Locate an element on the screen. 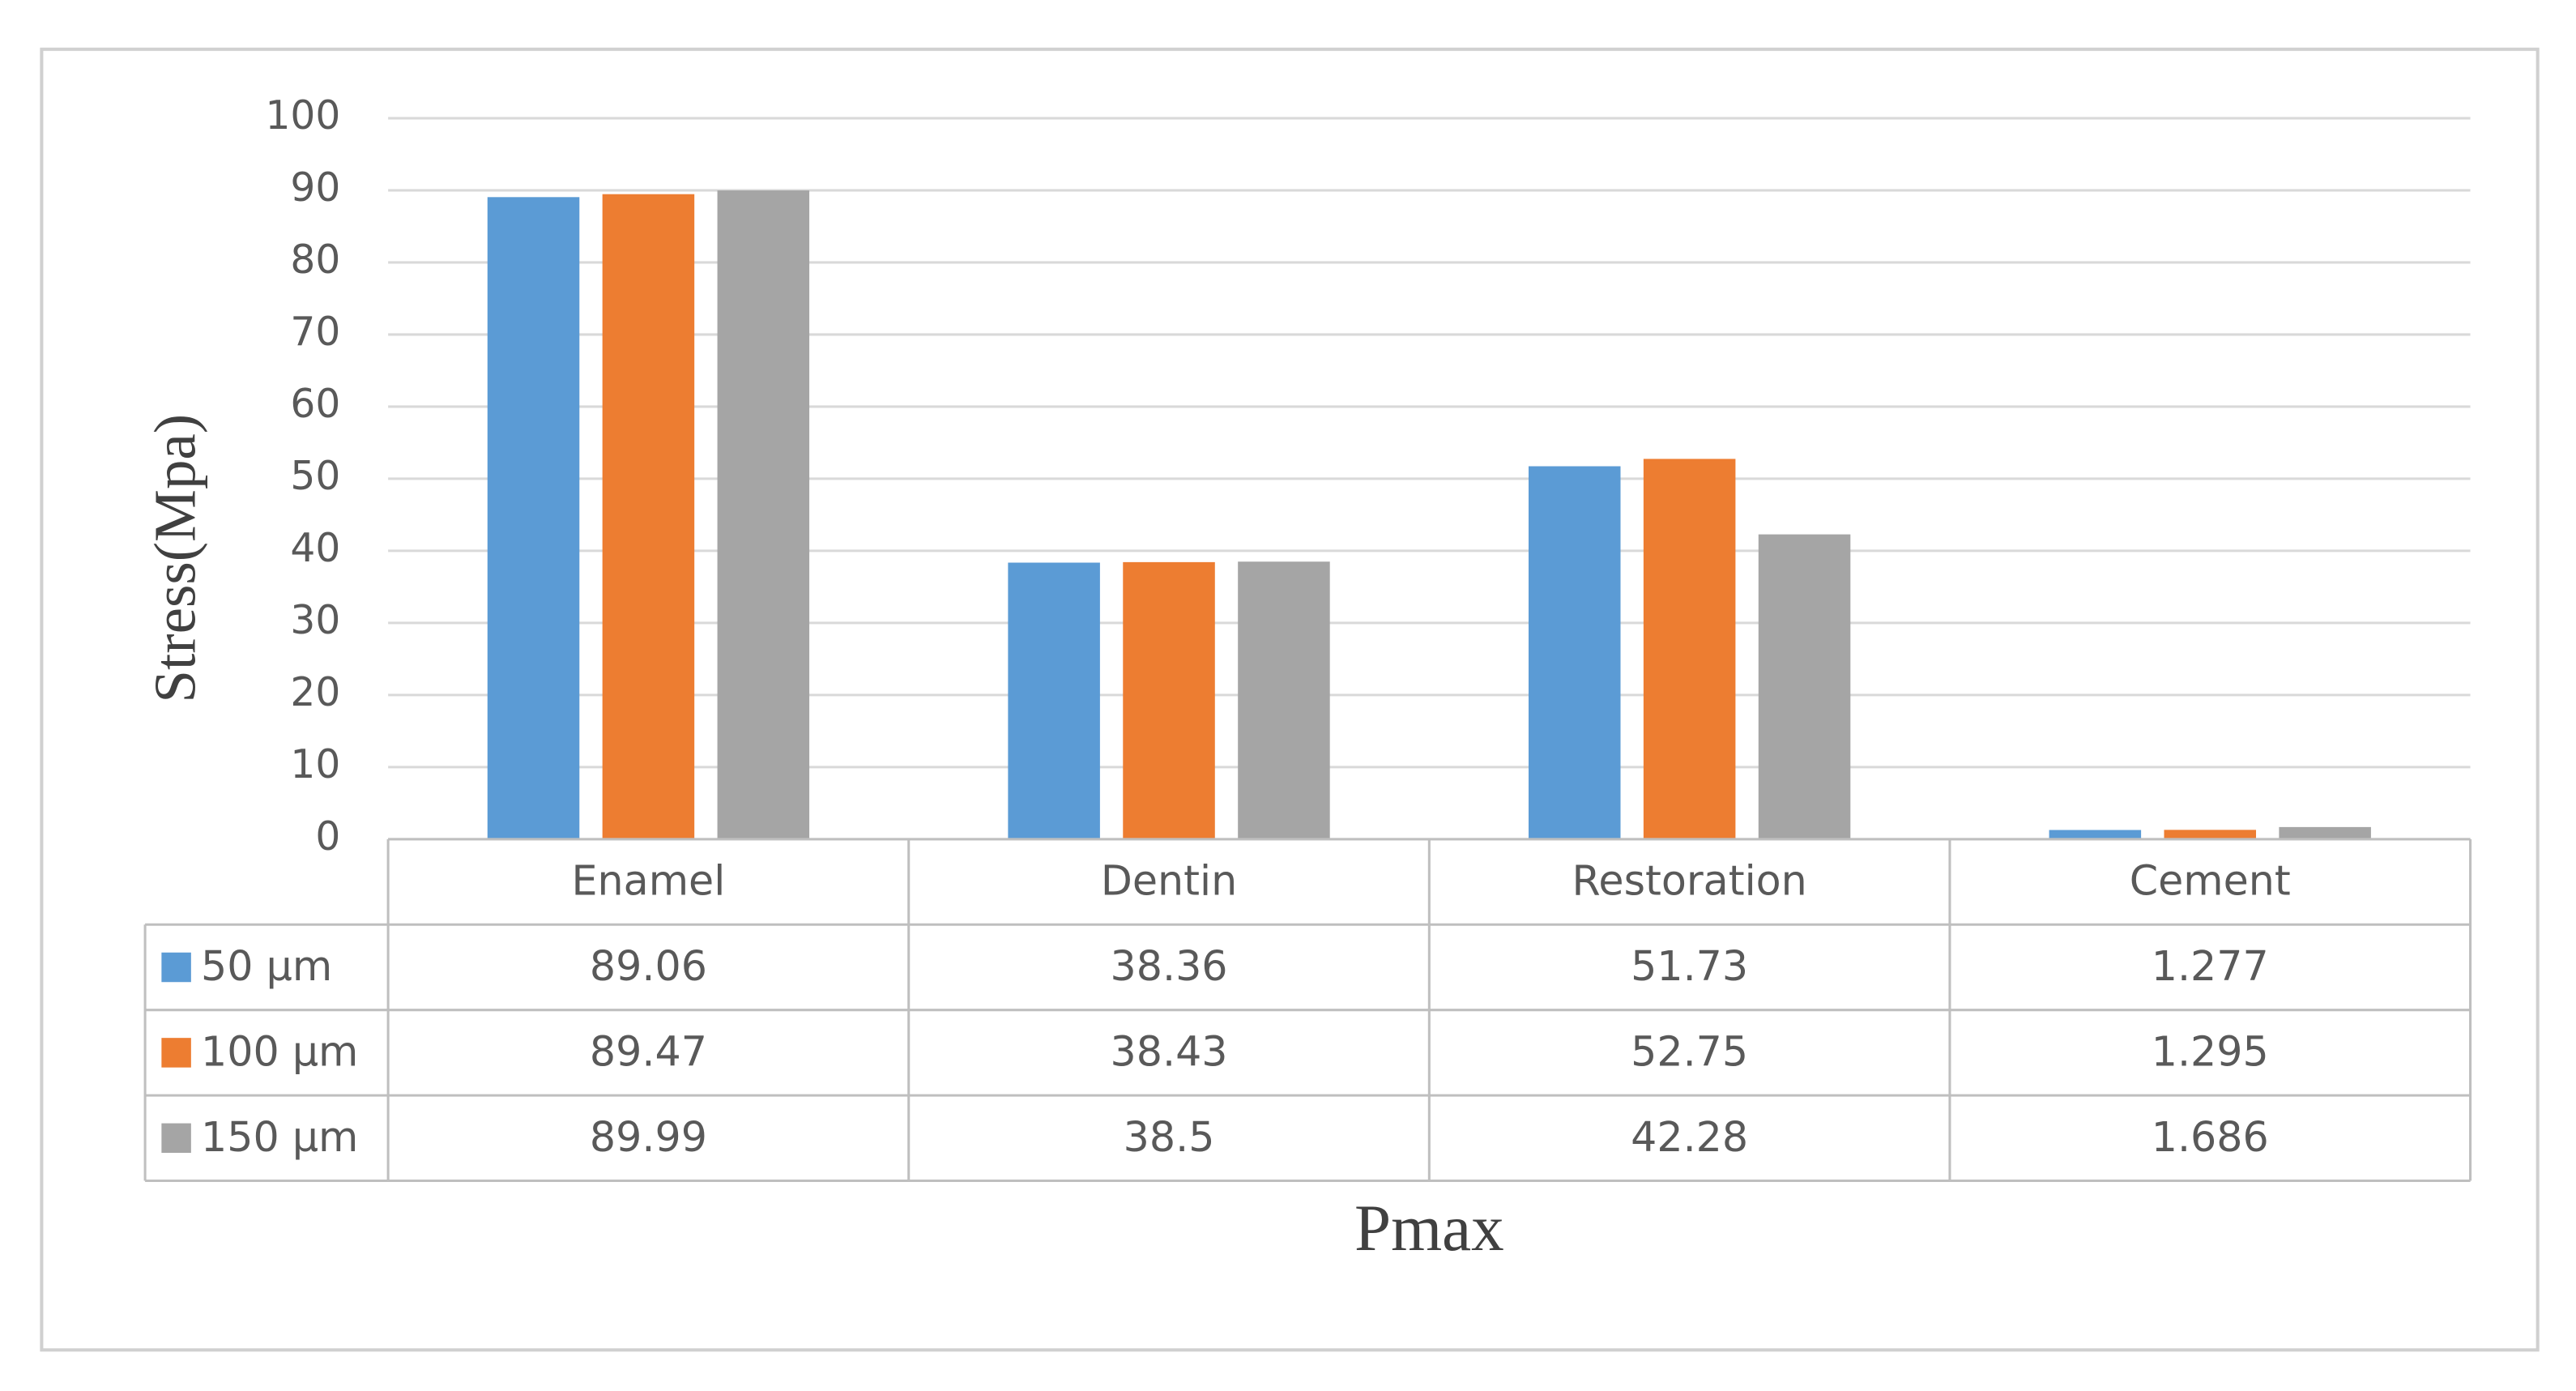  table-value: 38.36 is located at coordinates (1169, 966).